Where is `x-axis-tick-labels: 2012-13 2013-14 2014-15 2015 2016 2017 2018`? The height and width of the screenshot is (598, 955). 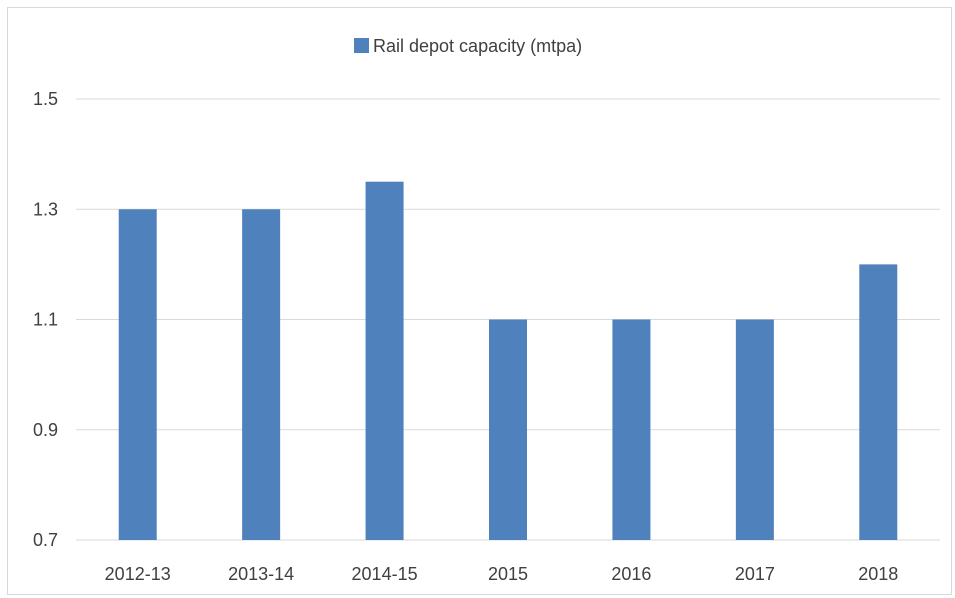
x-axis-tick-labels: 2012-13 2013-14 2014-15 2015 2016 2017 2018 is located at coordinates (502, 574).